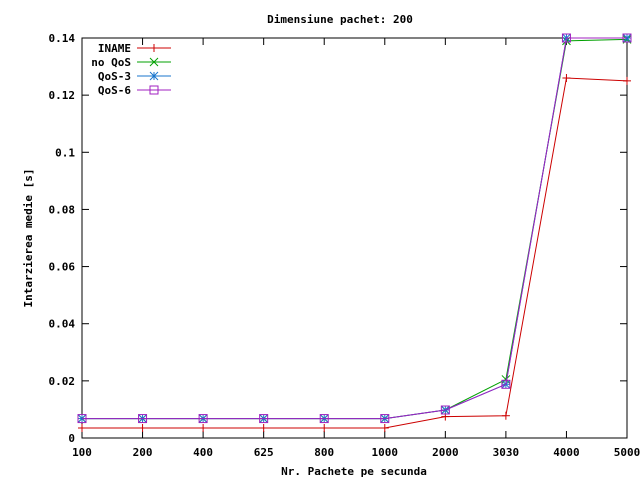 The height and width of the screenshot is (480, 640). What do you see at coordinates (385, 452) in the screenshot?
I see `x-tick-label: 1000` at bounding box center [385, 452].